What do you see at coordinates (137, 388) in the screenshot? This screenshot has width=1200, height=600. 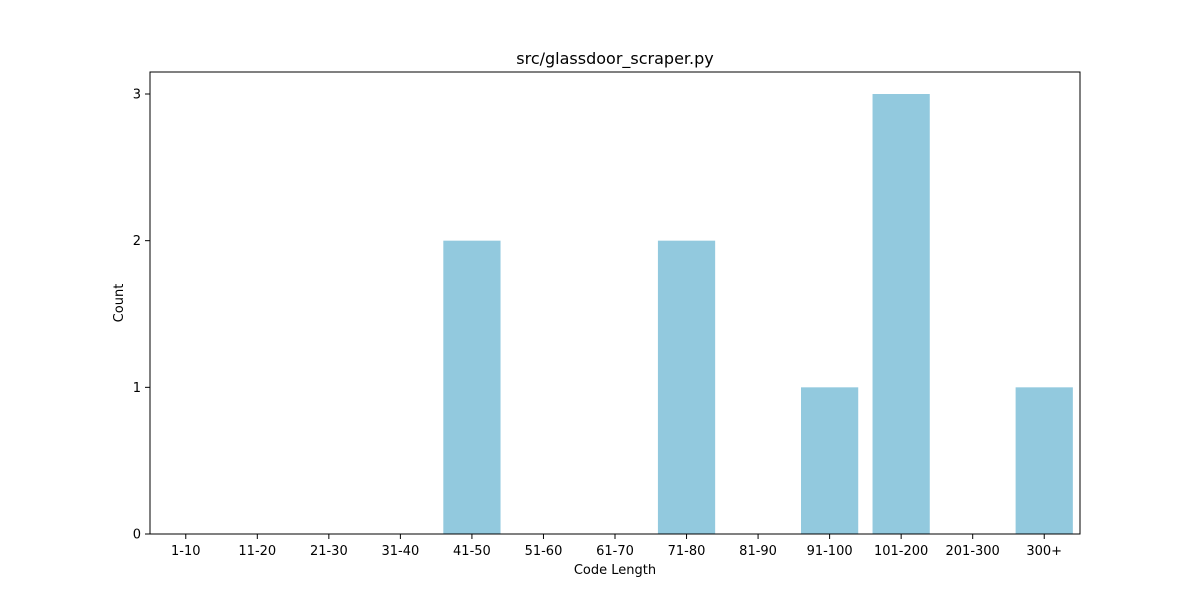 I see `y-tick-label: 1` at bounding box center [137, 388].